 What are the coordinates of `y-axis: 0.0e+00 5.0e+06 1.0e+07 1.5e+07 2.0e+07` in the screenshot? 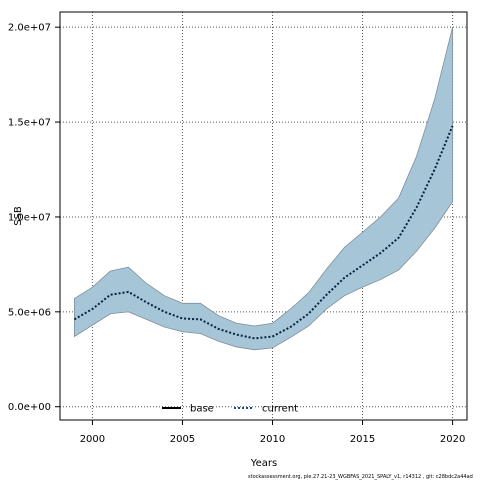 It's located at (34, 218).